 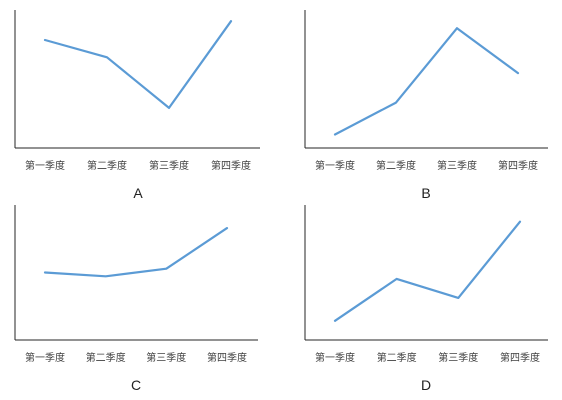 I want to click on panel-label: A, so click(x=138, y=193).